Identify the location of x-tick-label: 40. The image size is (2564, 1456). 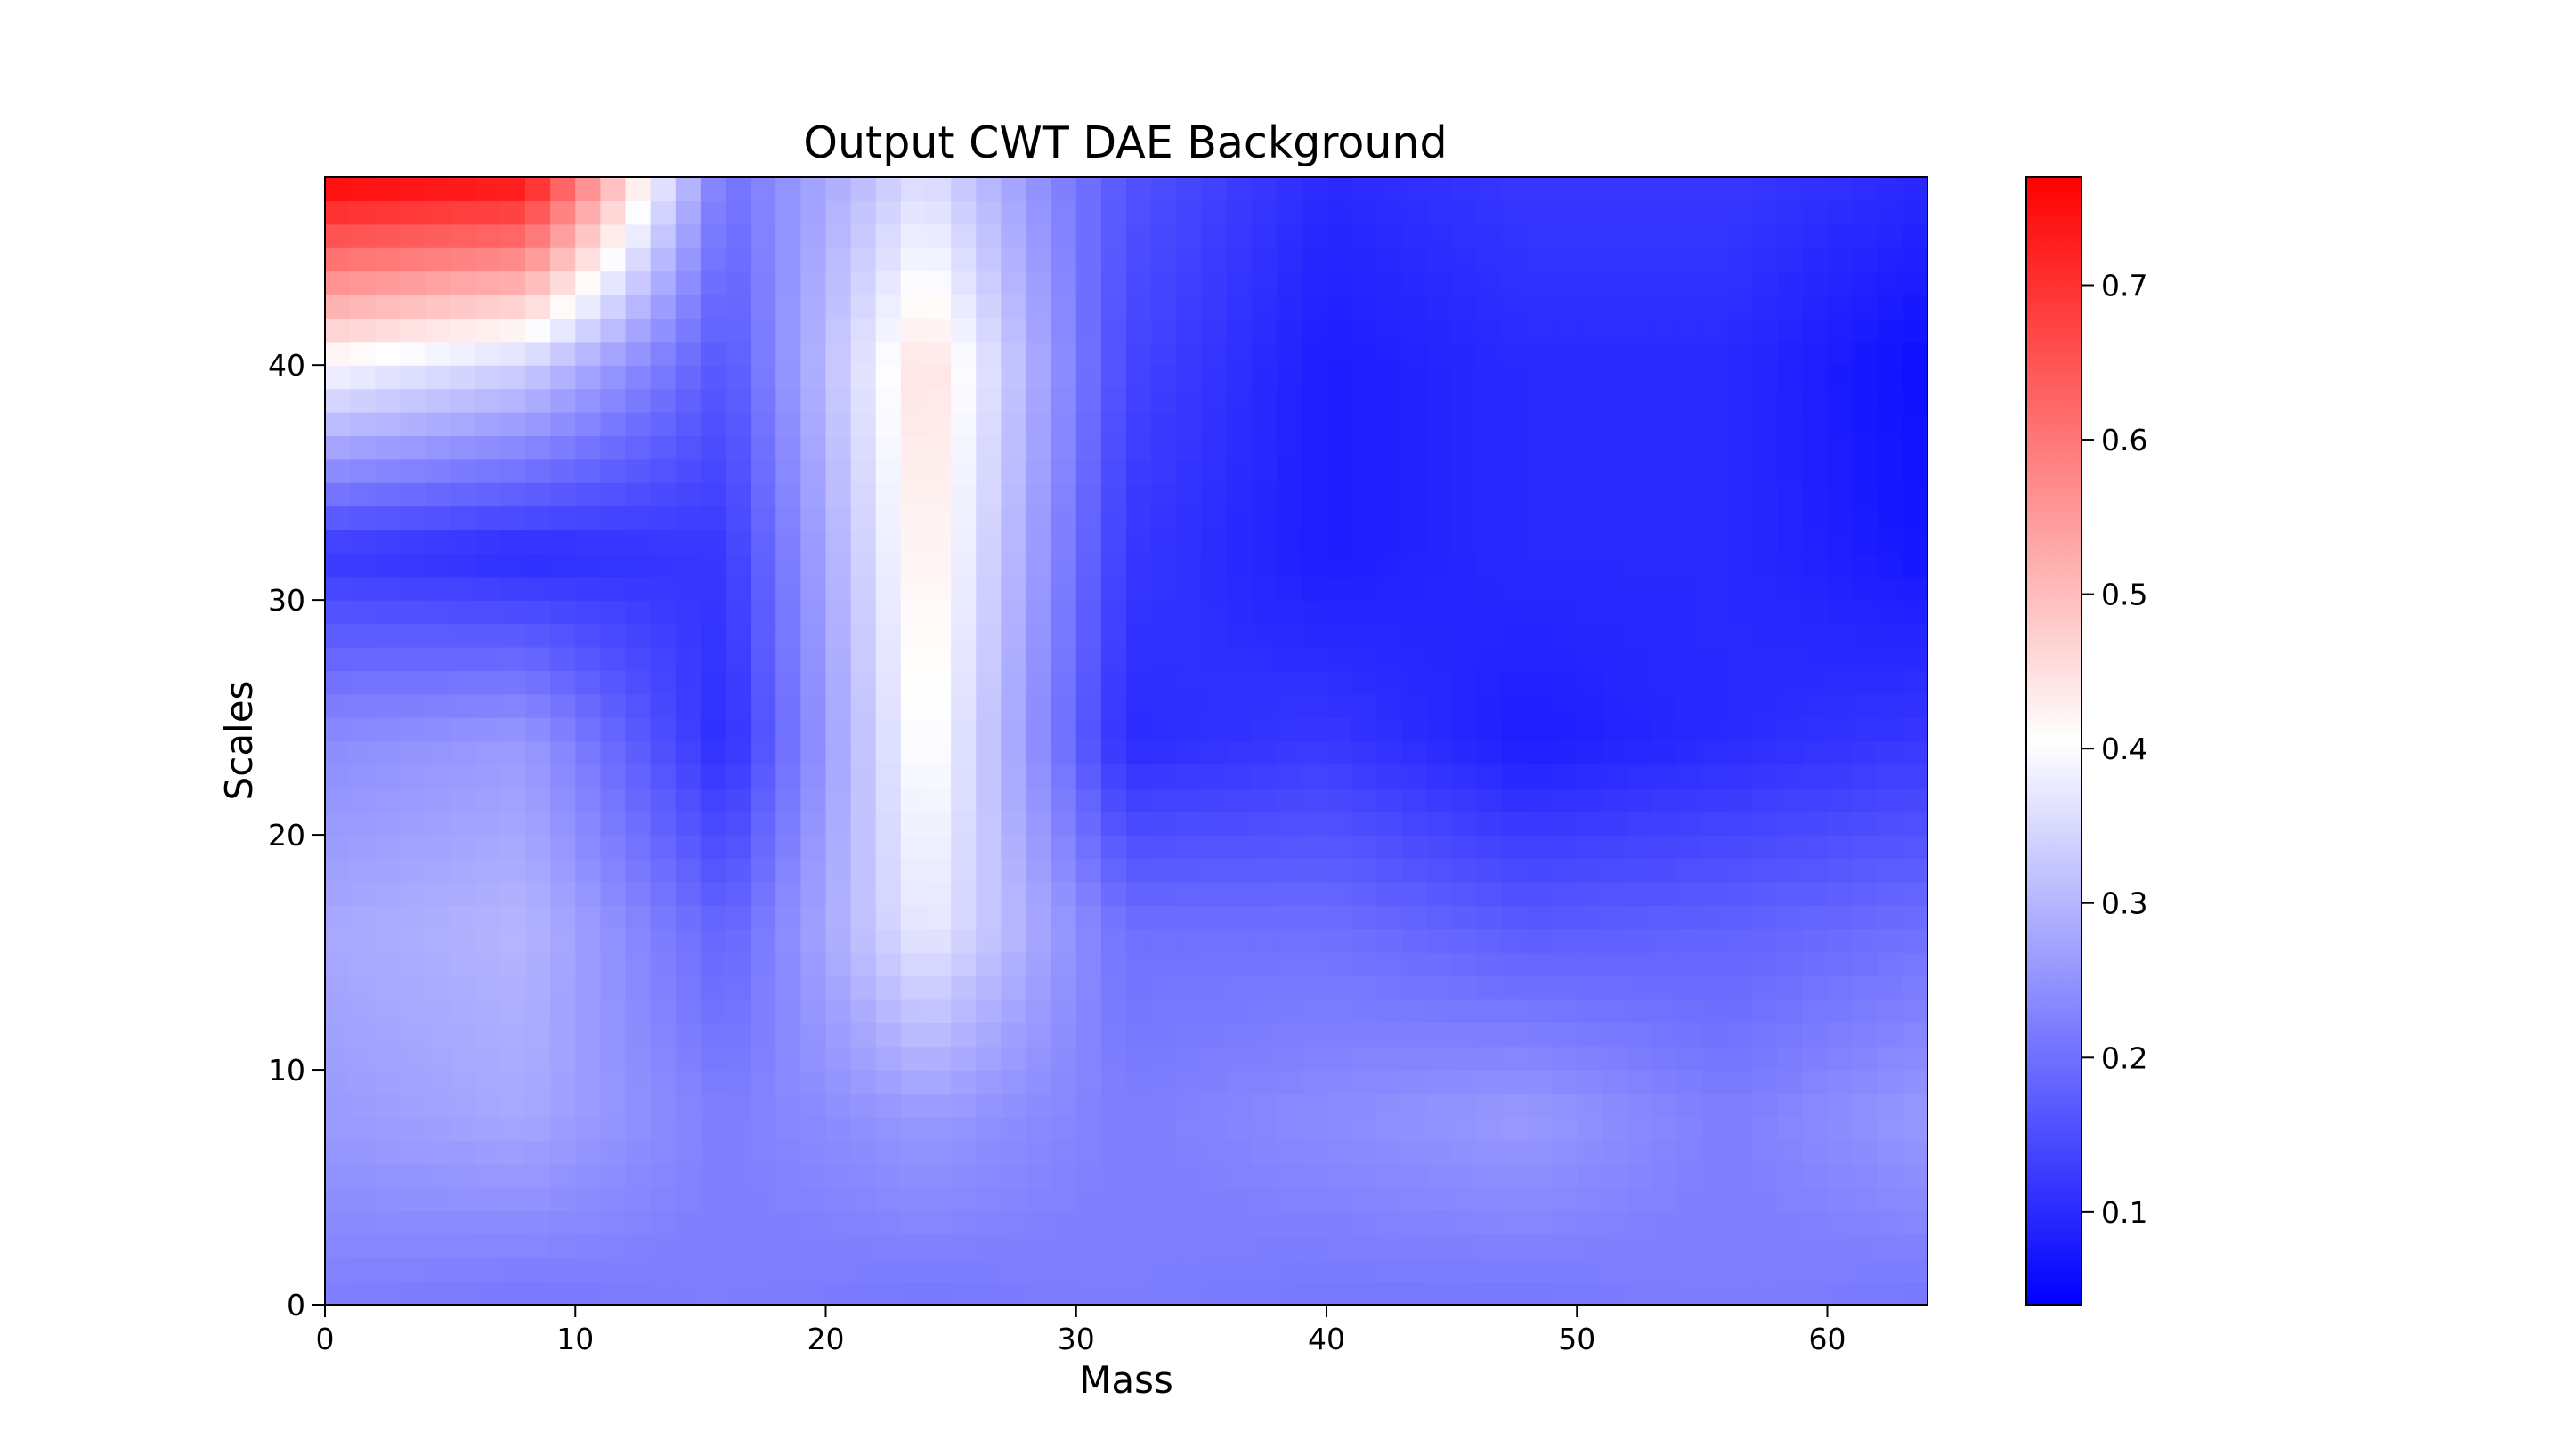
(1326, 1339).